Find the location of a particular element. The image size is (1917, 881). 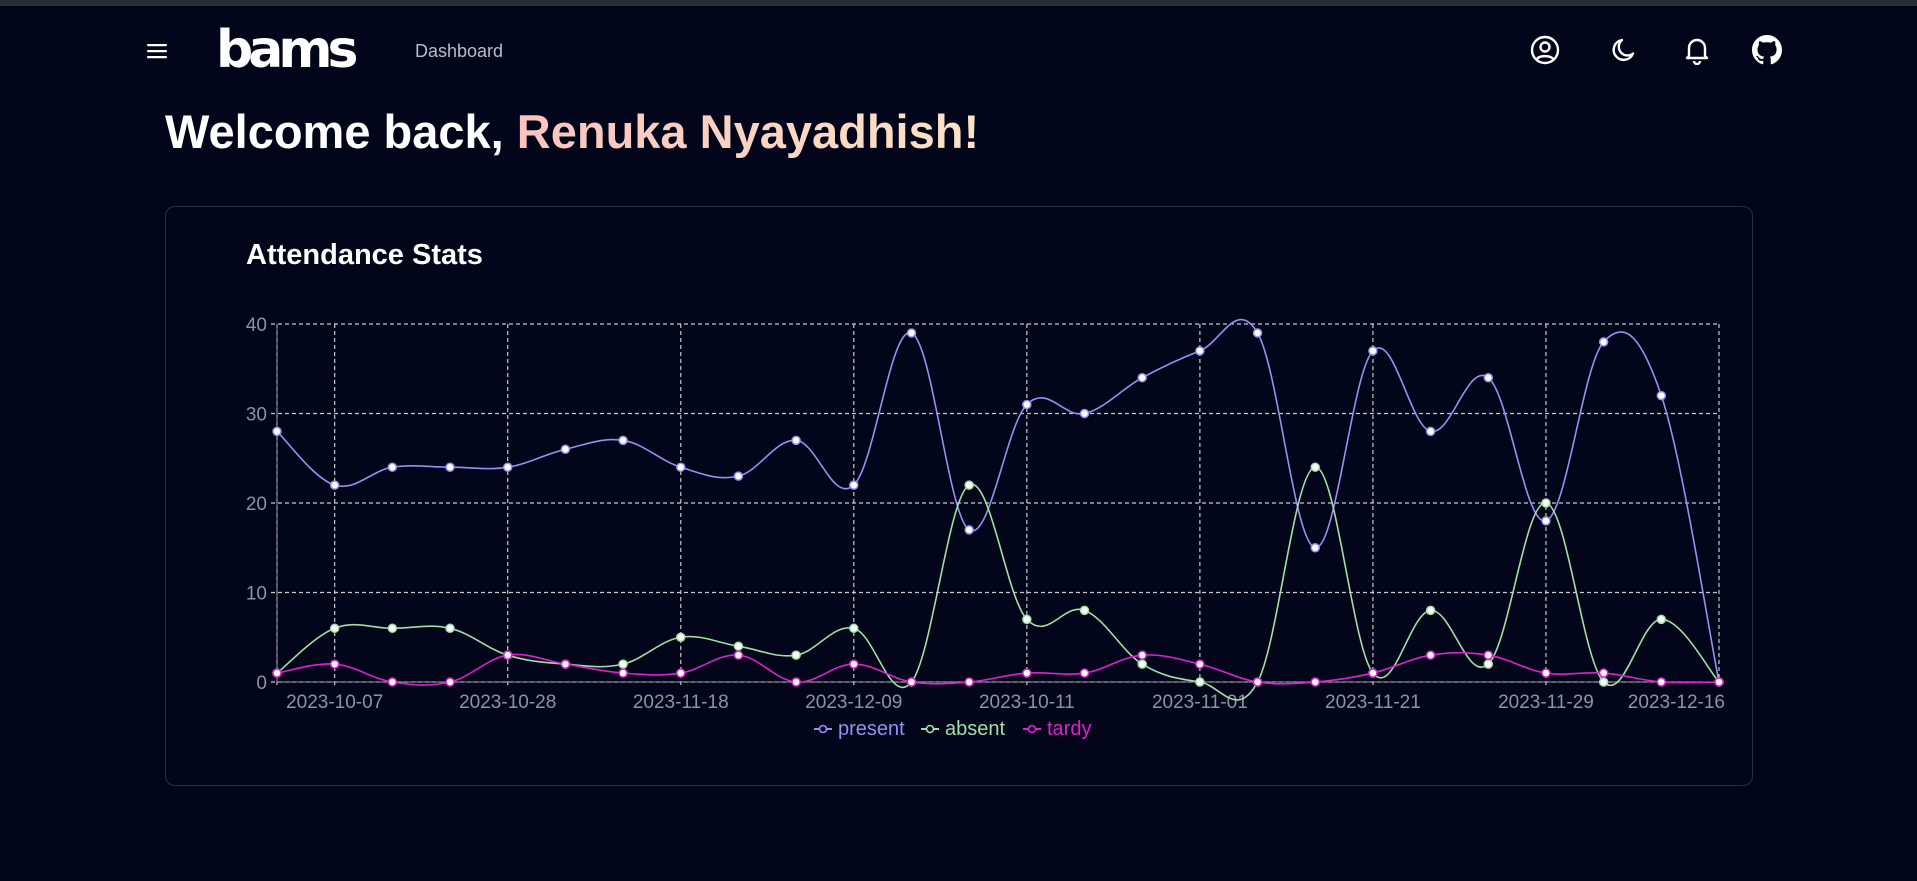

x-tick-label: 2023-11-01 is located at coordinates (1200, 702).